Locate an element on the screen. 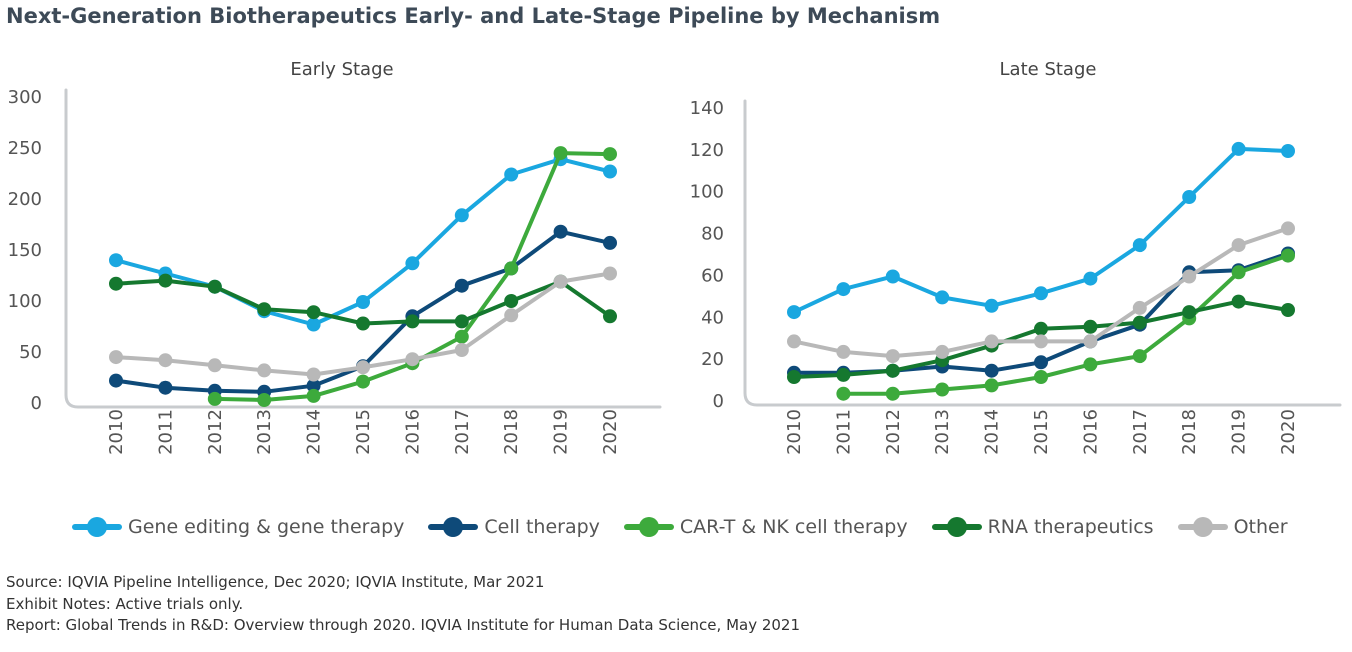  legend-label: RNA therapeutics is located at coordinates (1070, 527).